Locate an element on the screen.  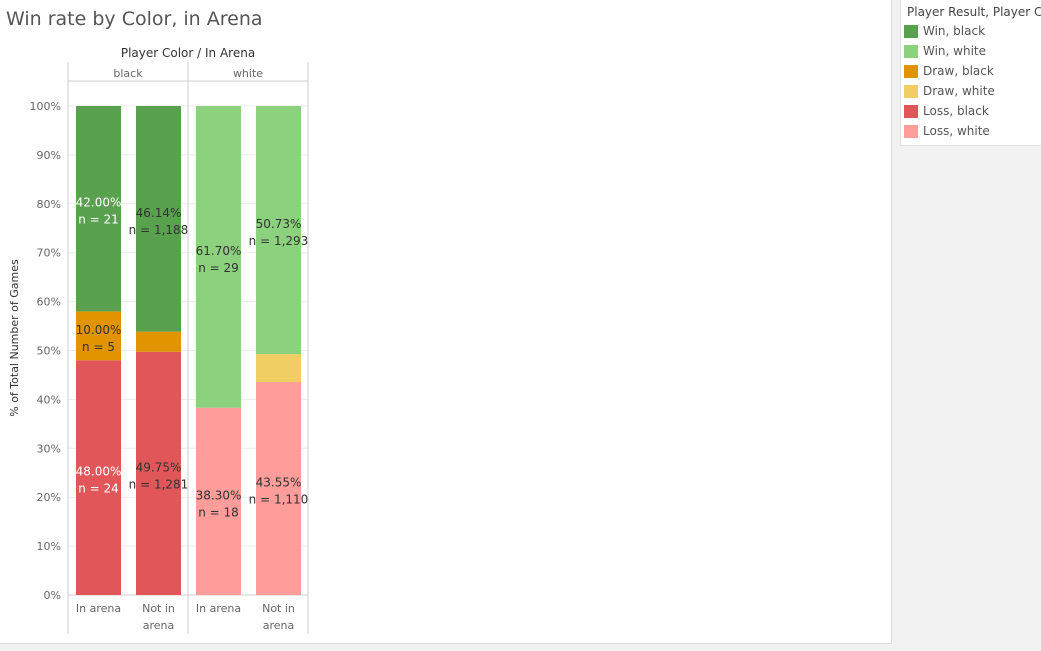
data-label: 46.14% is located at coordinates (159, 213).